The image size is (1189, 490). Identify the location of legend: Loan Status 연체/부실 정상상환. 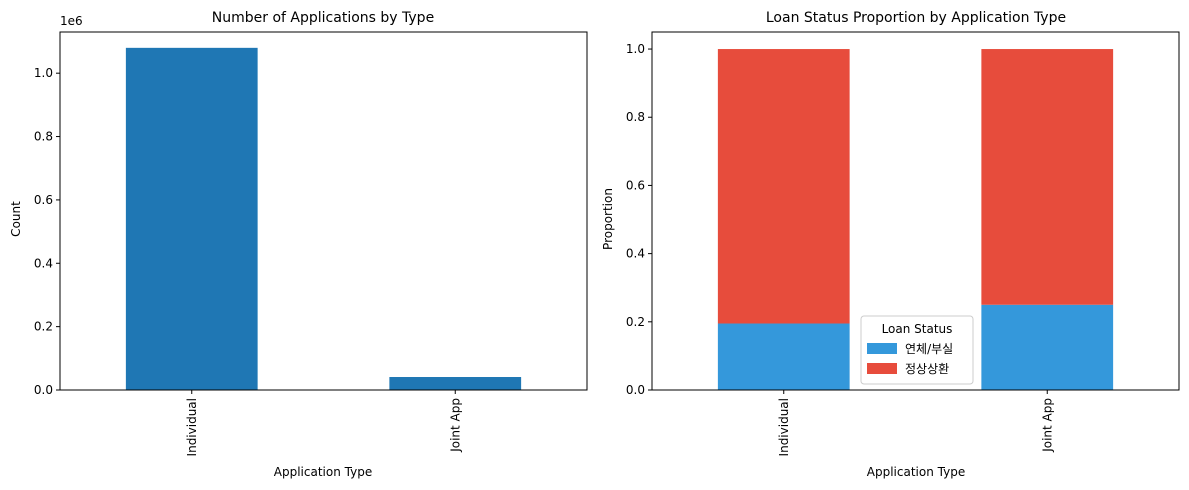
(917, 350).